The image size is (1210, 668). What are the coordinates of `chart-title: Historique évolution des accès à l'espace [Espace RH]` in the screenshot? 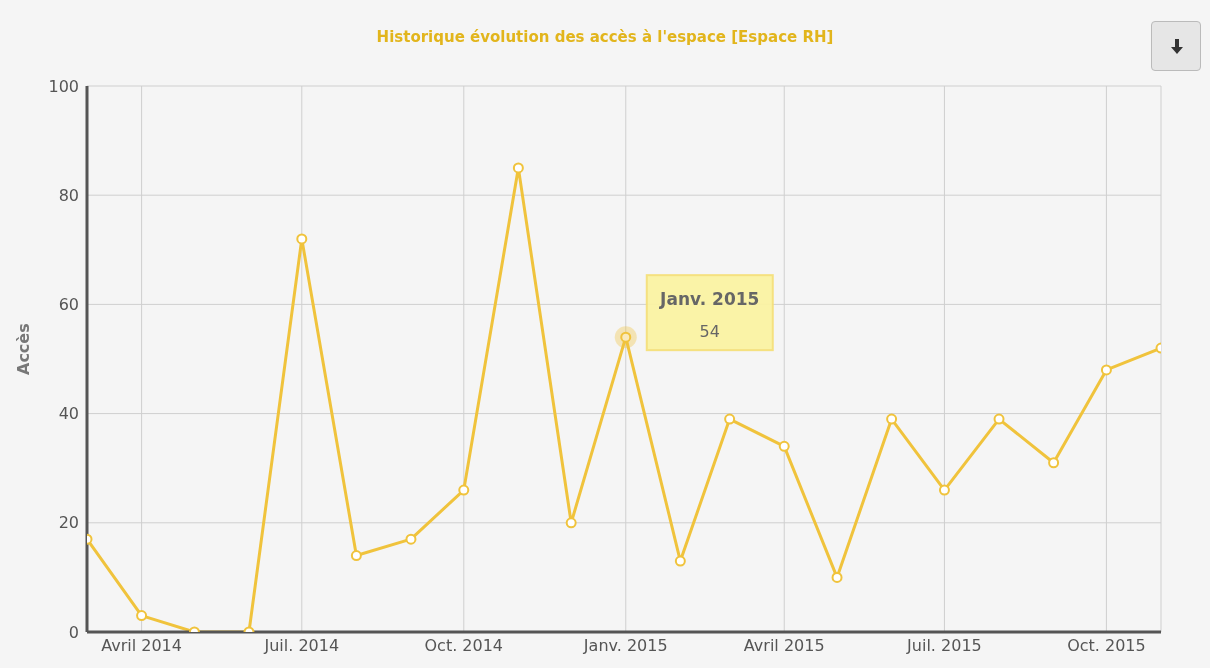 It's located at (605, 37).